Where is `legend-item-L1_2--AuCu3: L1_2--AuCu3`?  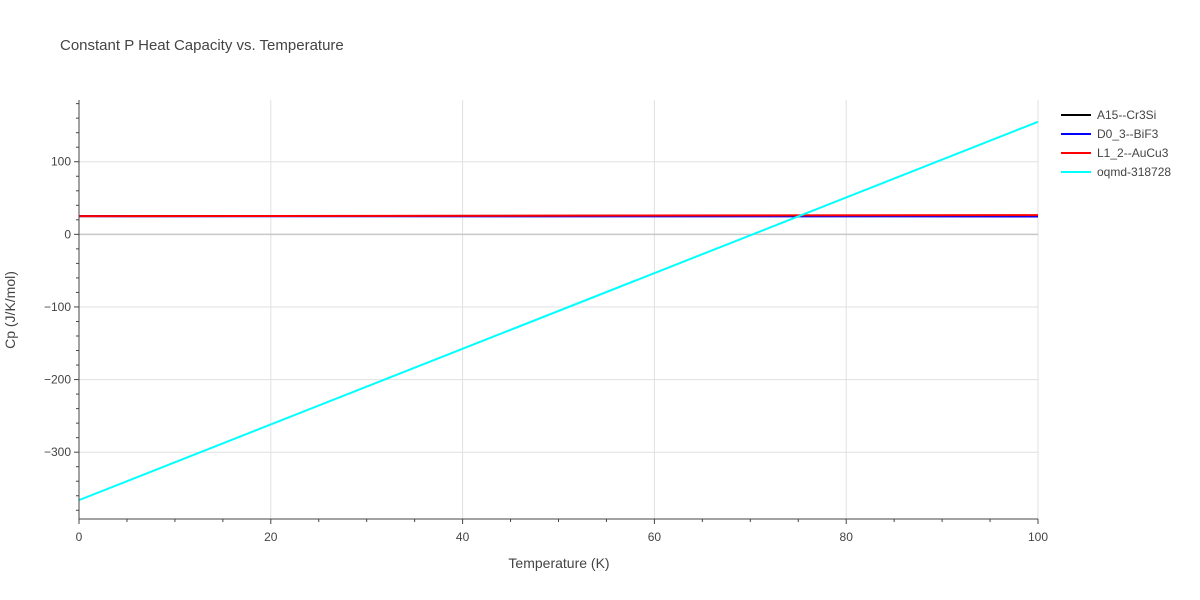
legend-item-L1_2--AuCu3: L1_2--AuCu3 is located at coordinates (1115, 153).